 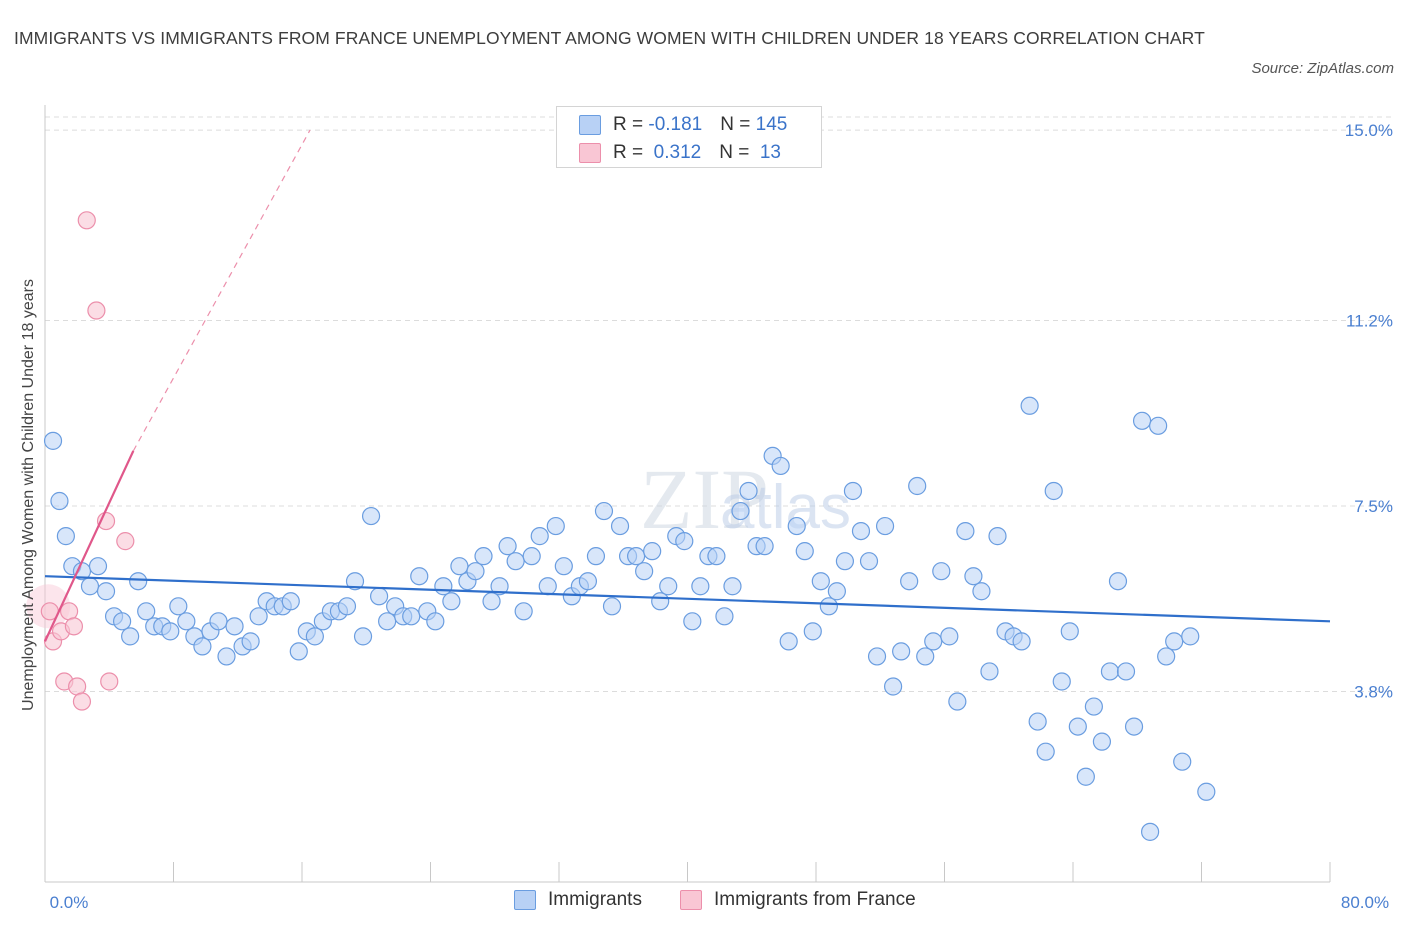 I want to click on bottom-swatch-pink, so click(x=691, y=900).